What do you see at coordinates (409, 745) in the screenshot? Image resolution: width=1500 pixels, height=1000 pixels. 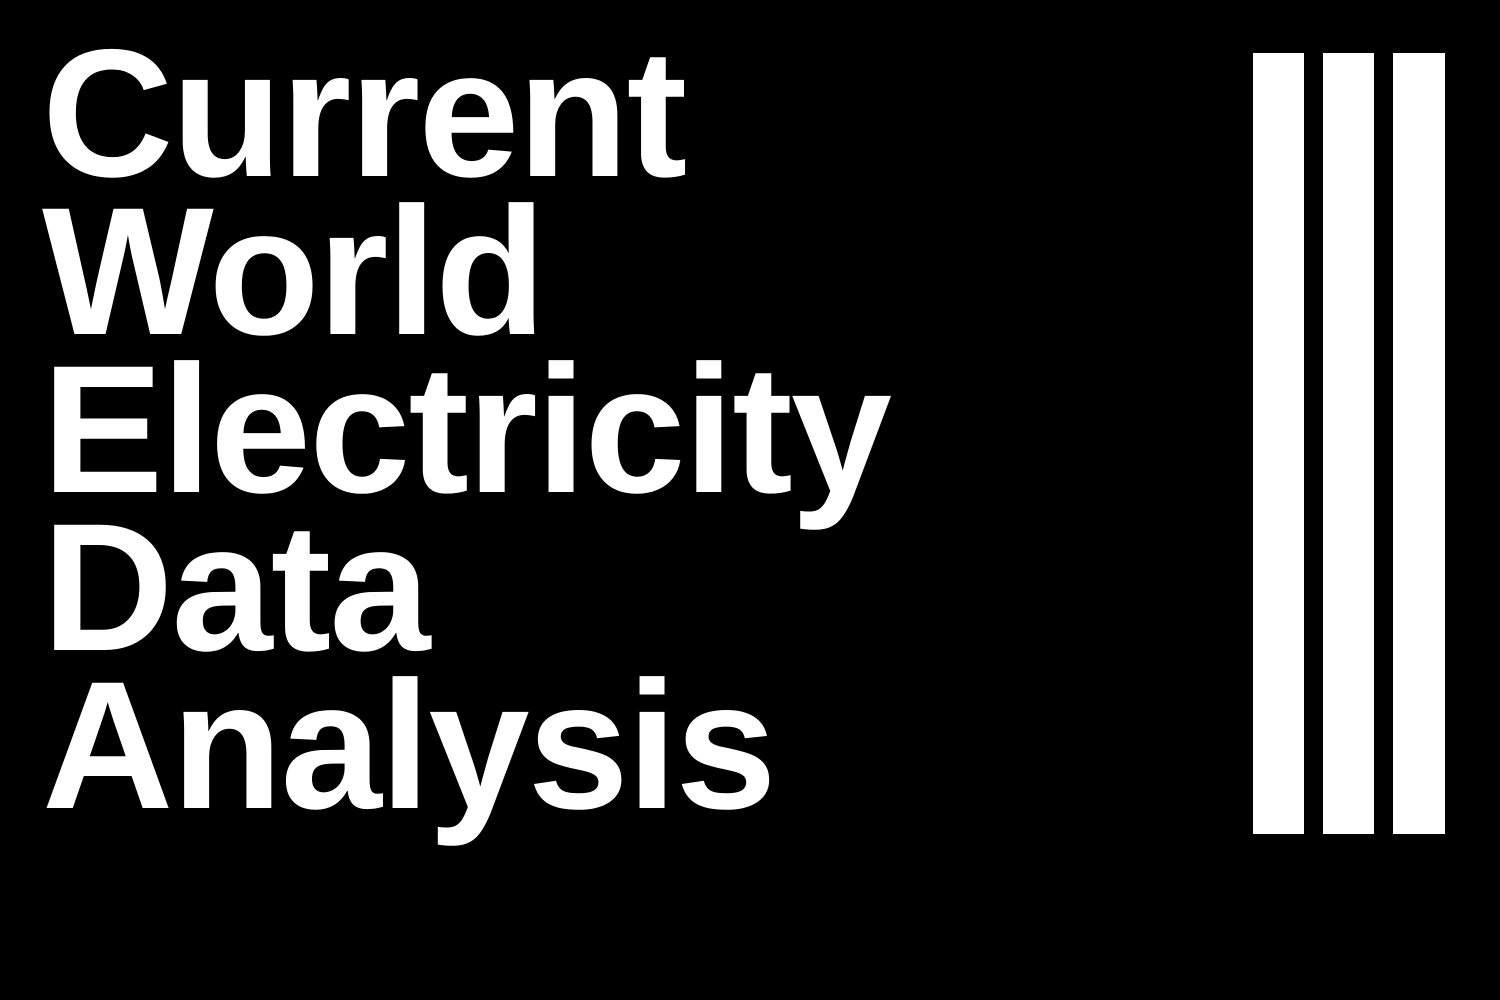 I see `title-line-5: Analysis` at bounding box center [409, 745].